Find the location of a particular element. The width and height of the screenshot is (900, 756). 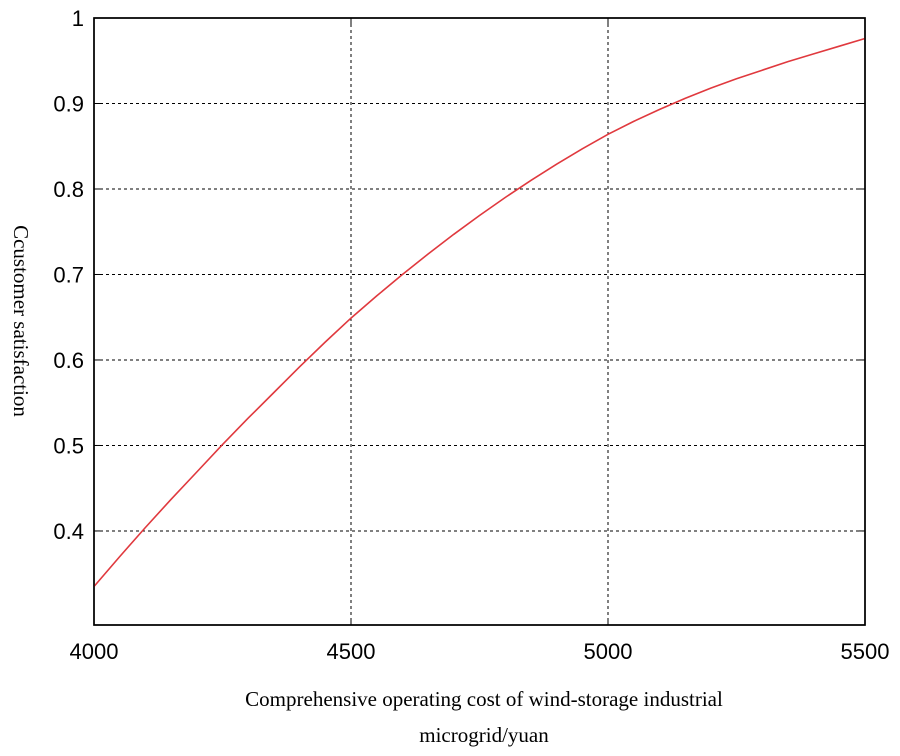

x-tick-label: 4000 is located at coordinates (94, 651).